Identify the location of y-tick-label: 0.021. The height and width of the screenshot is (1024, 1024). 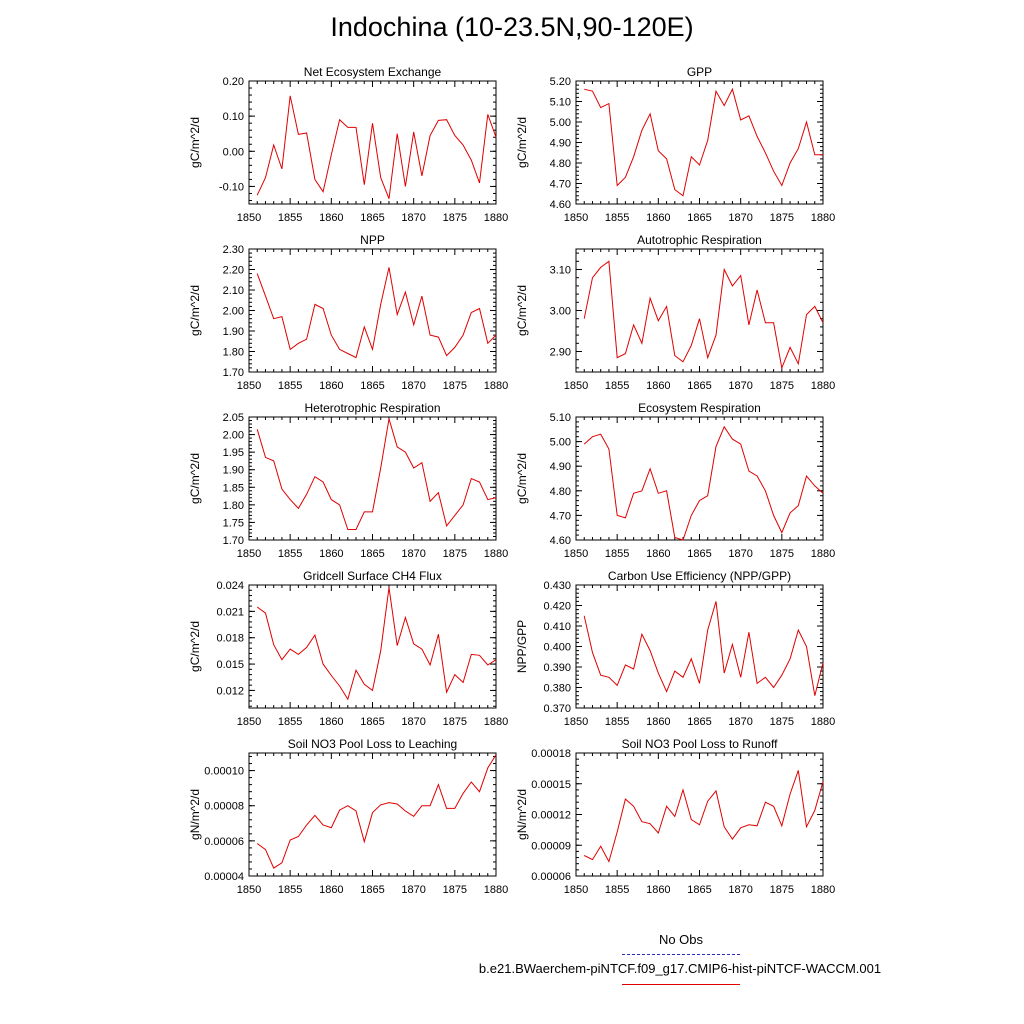
(230, 612).